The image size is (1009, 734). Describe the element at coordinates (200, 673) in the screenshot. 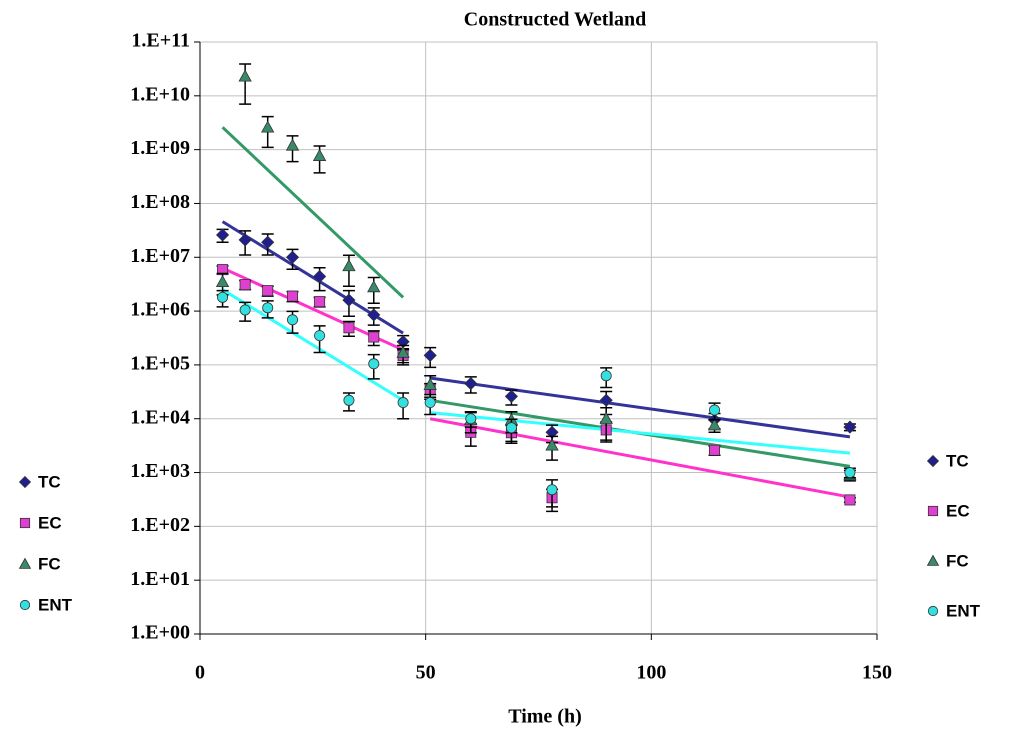

I see `x-tick-label: 0` at that location.